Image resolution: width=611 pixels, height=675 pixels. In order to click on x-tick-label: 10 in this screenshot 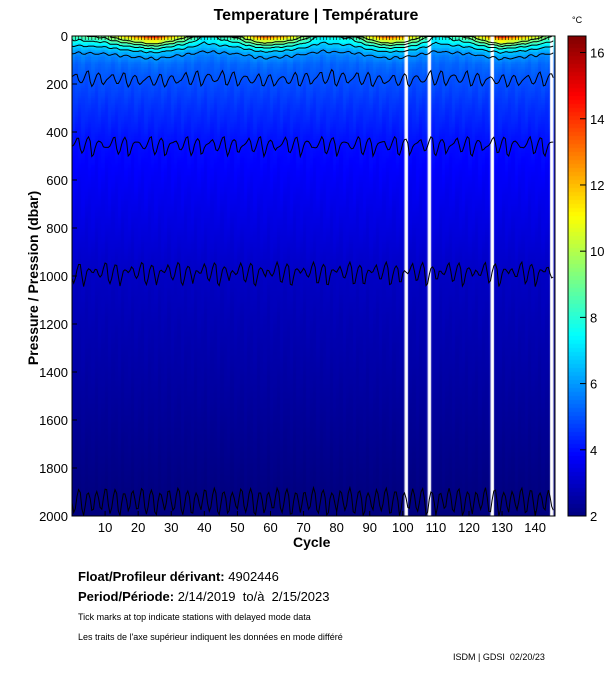, I will do `click(105, 527)`.